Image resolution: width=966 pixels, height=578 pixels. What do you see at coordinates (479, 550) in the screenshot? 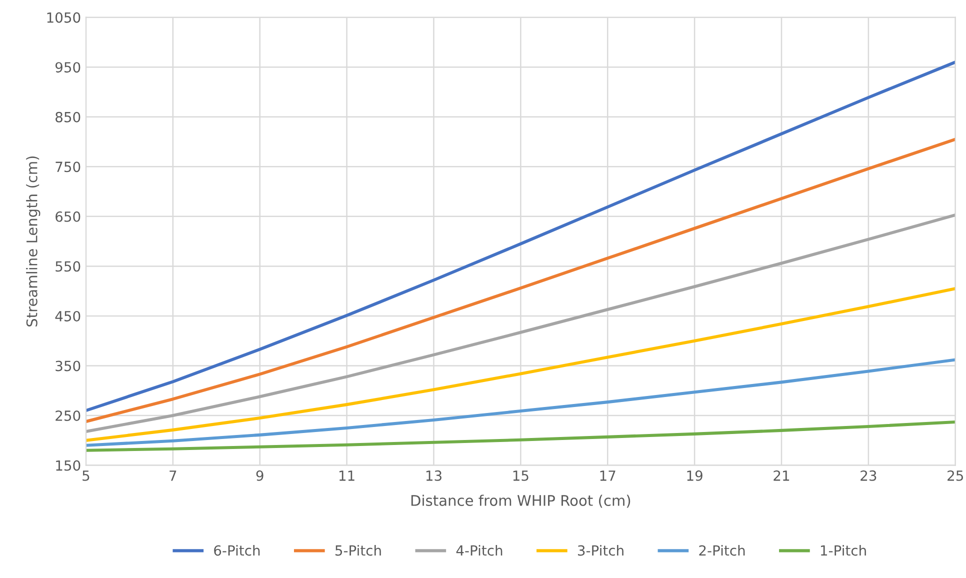
I see `legend-label: 4-Pitch` at bounding box center [479, 550].